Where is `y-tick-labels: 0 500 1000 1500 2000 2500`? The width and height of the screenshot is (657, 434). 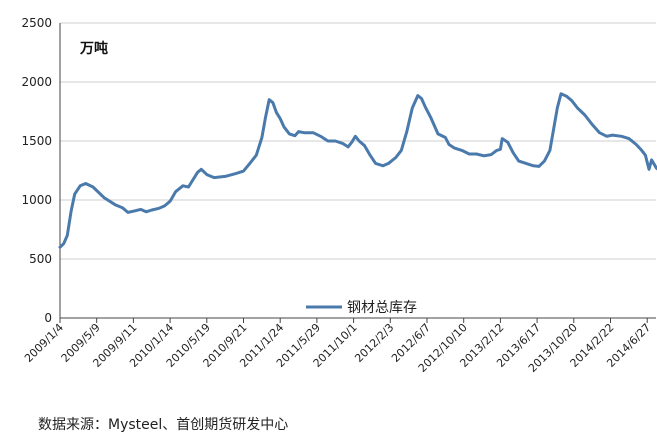 y-tick-labels: 0 500 1000 1500 2000 2500 is located at coordinates (36, 170).